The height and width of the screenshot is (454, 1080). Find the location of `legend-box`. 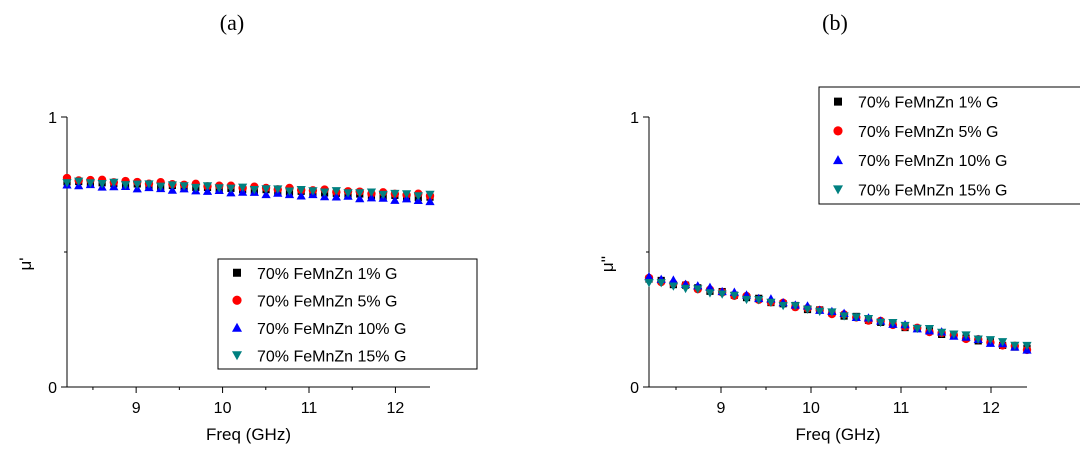

legend-box is located at coordinates (949, 145).